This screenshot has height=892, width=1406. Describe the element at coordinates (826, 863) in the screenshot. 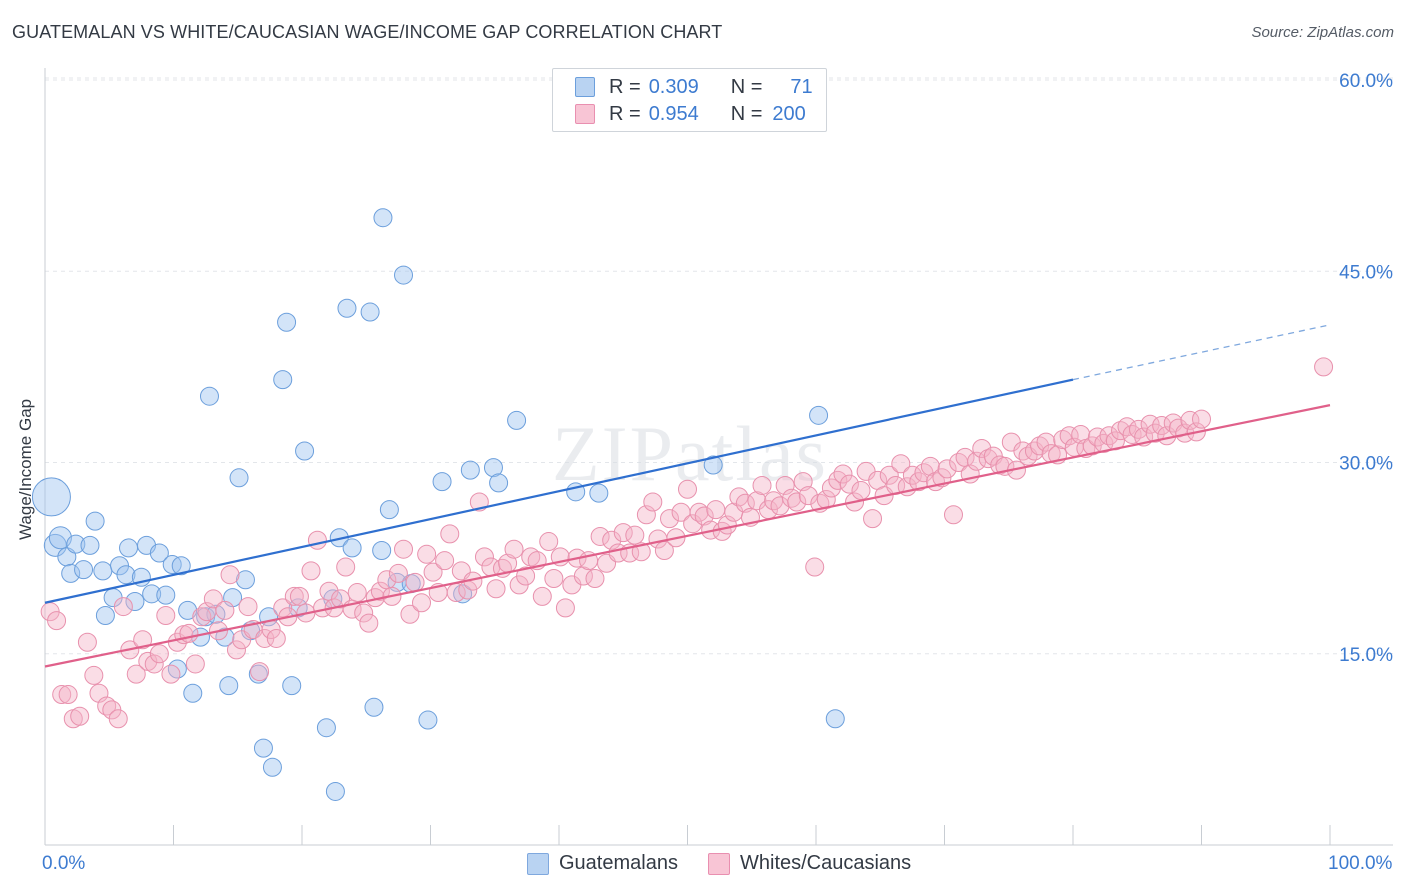

I see `legend-label-whites: Whites/Caucasians` at that location.